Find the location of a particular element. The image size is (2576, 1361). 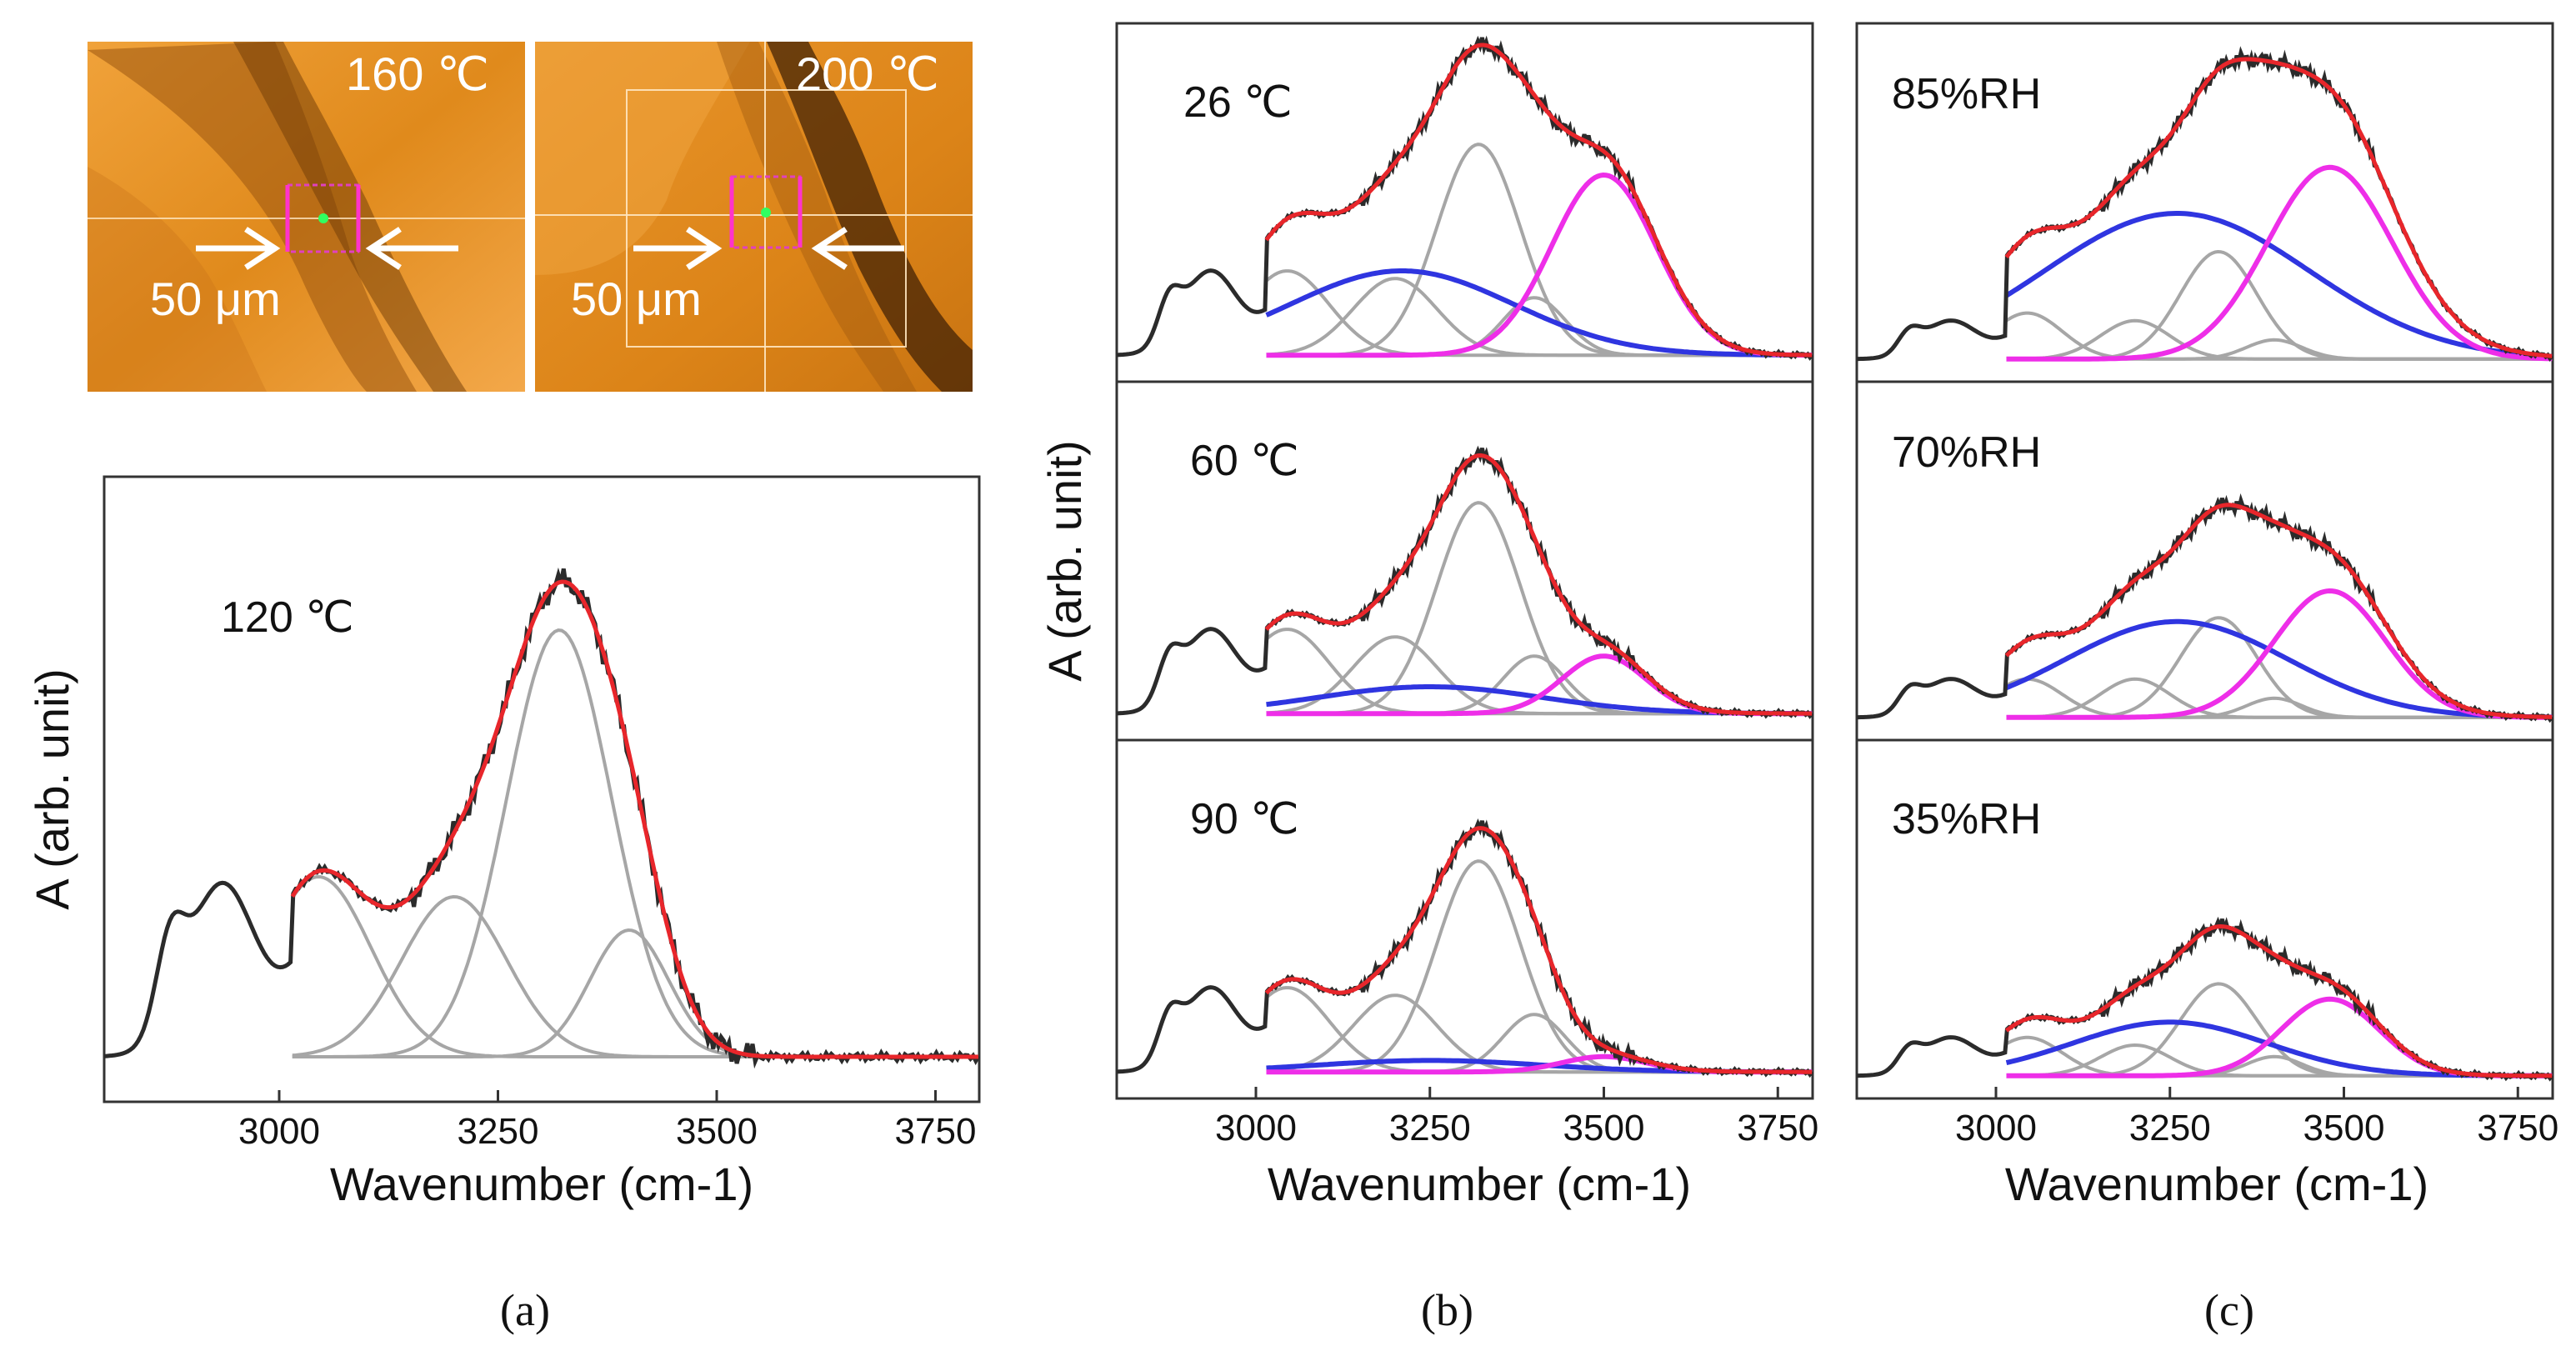

chart-b-x-tick-label-3750: 3750 is located at coordinates (1778, 1128).